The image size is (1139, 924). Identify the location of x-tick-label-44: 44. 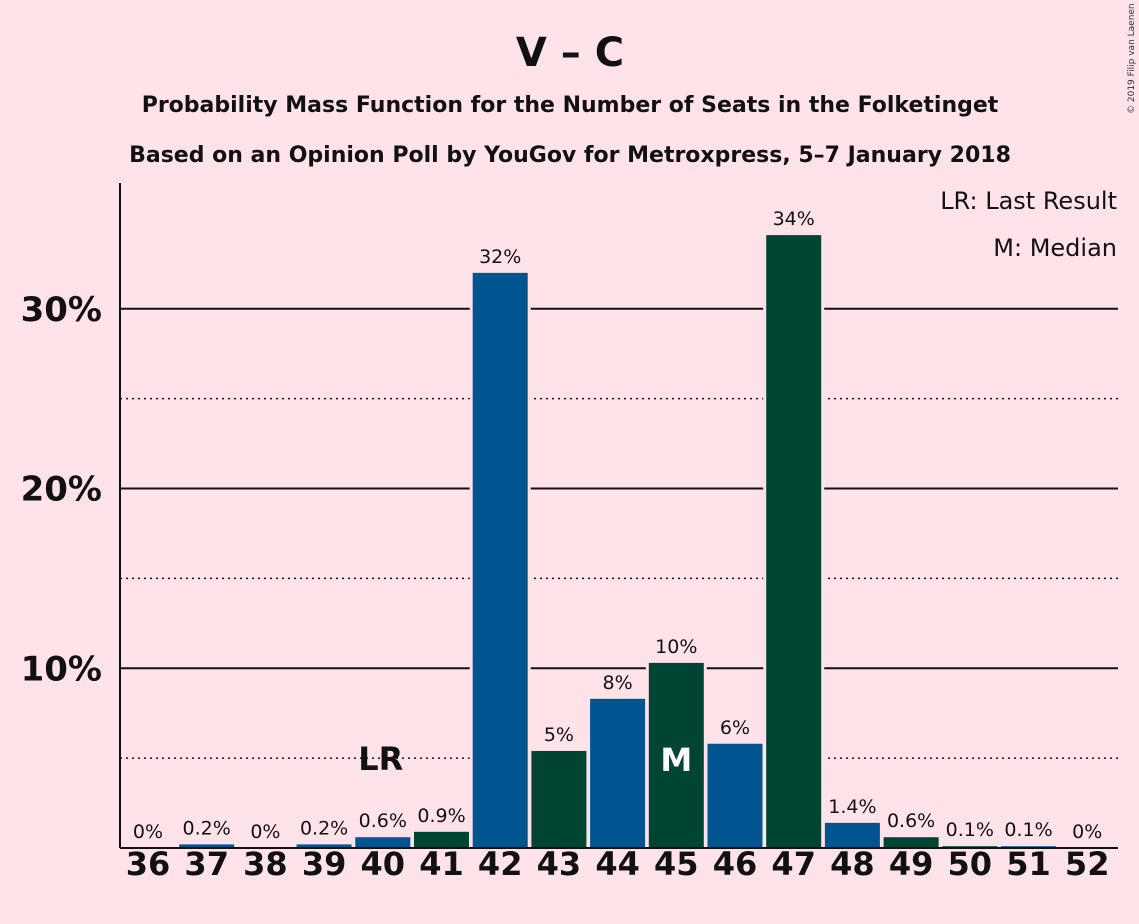
(617, 864).